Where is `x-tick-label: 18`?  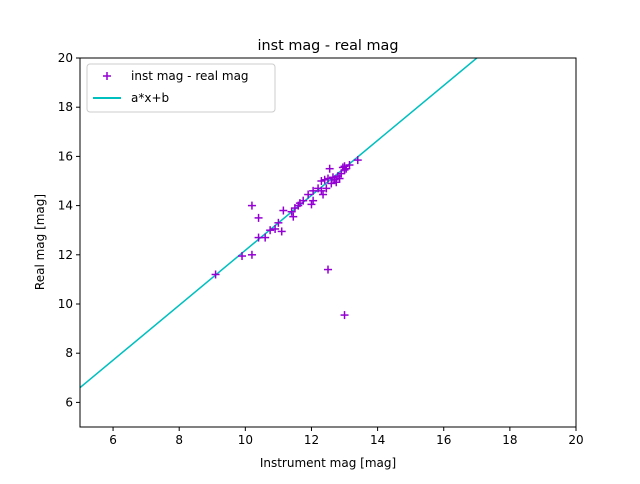 x-tick-label: 18 is located at coordinates (509, 440).